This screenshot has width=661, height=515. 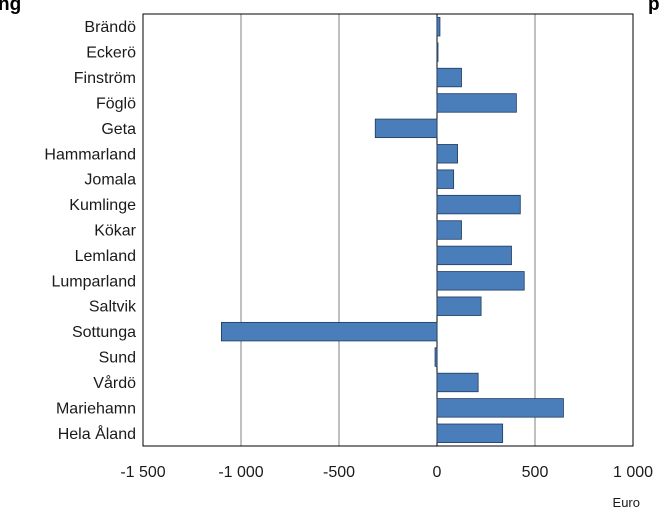 What do you see at coordinates (102, 205) in the screenshot?
I see `category-label-7: Kumlinge` at bounding box center [102, 205].